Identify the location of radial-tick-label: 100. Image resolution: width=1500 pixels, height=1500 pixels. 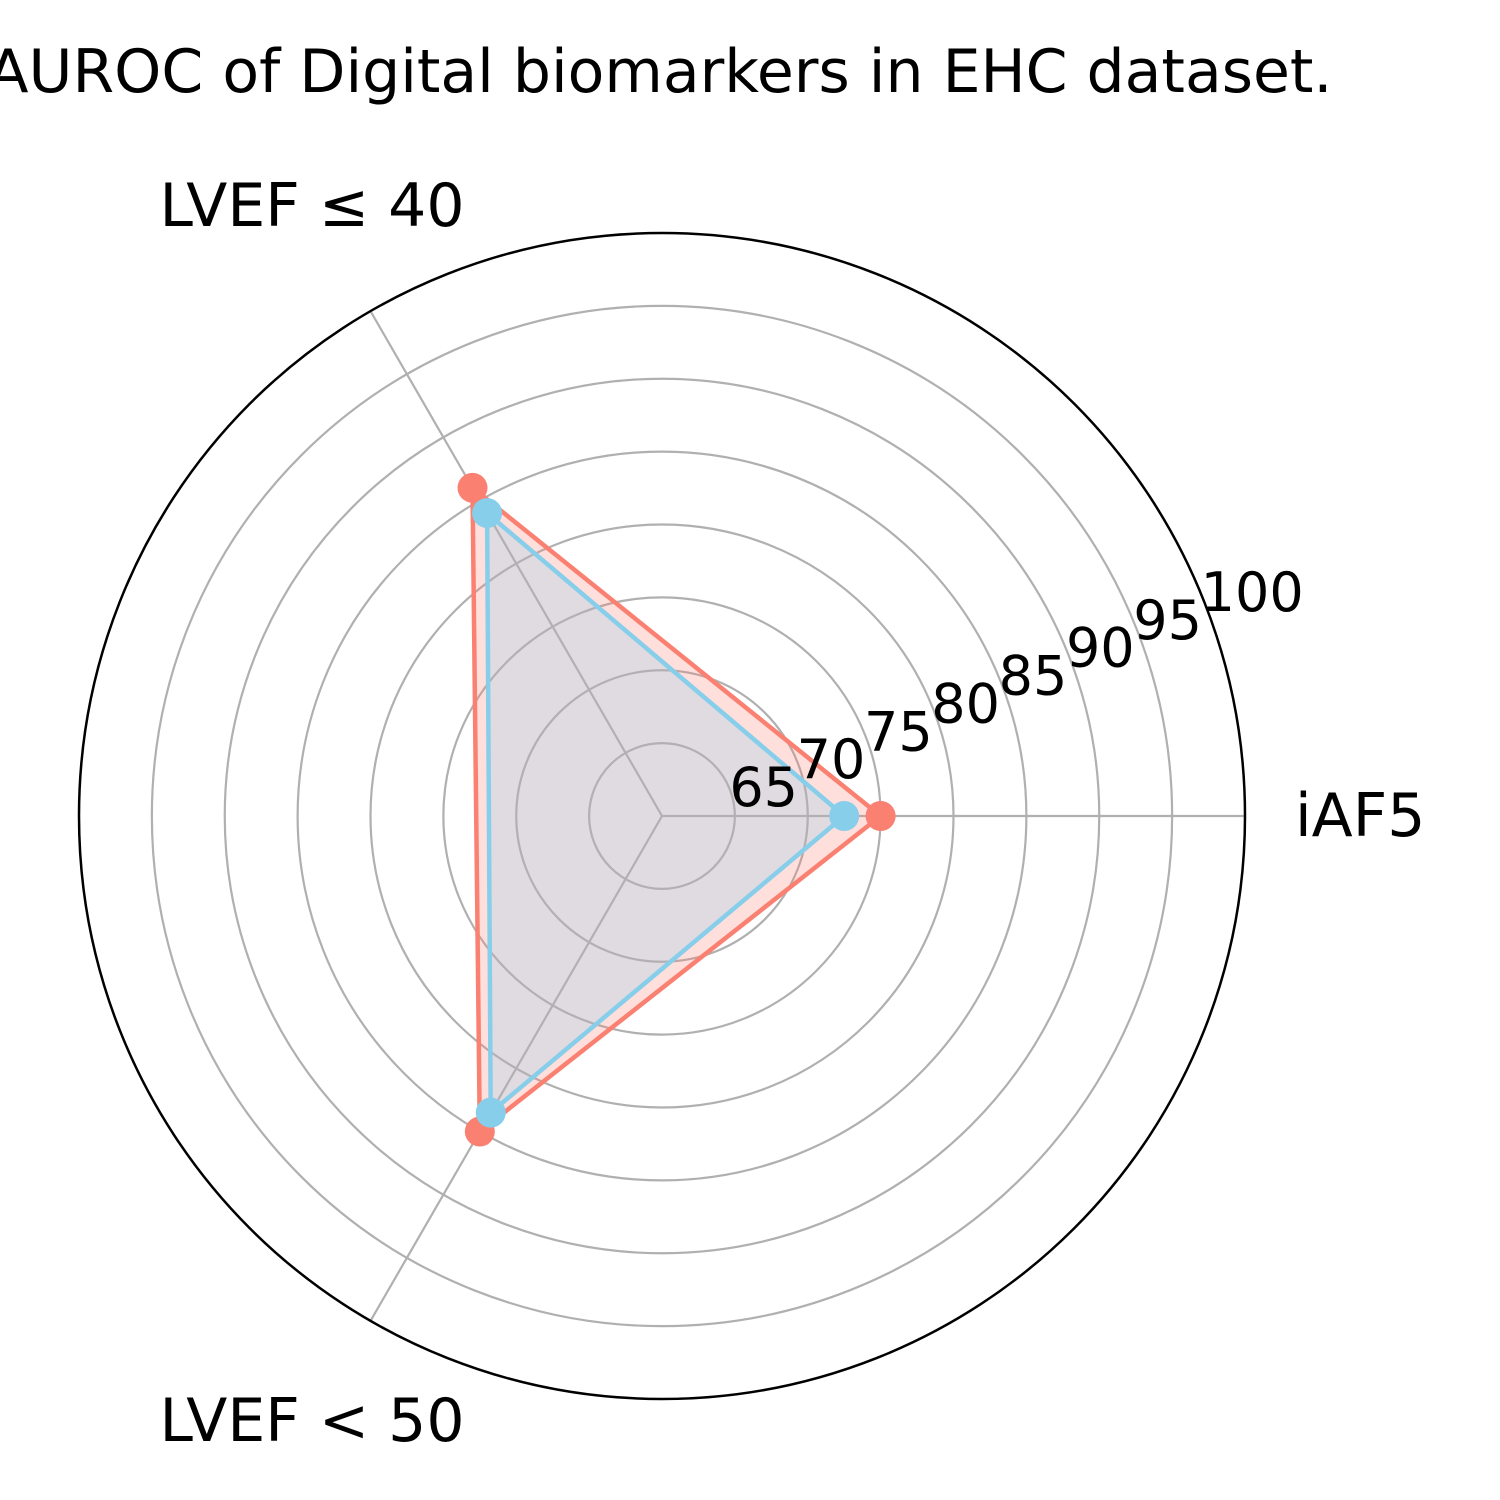
(1252, 592).